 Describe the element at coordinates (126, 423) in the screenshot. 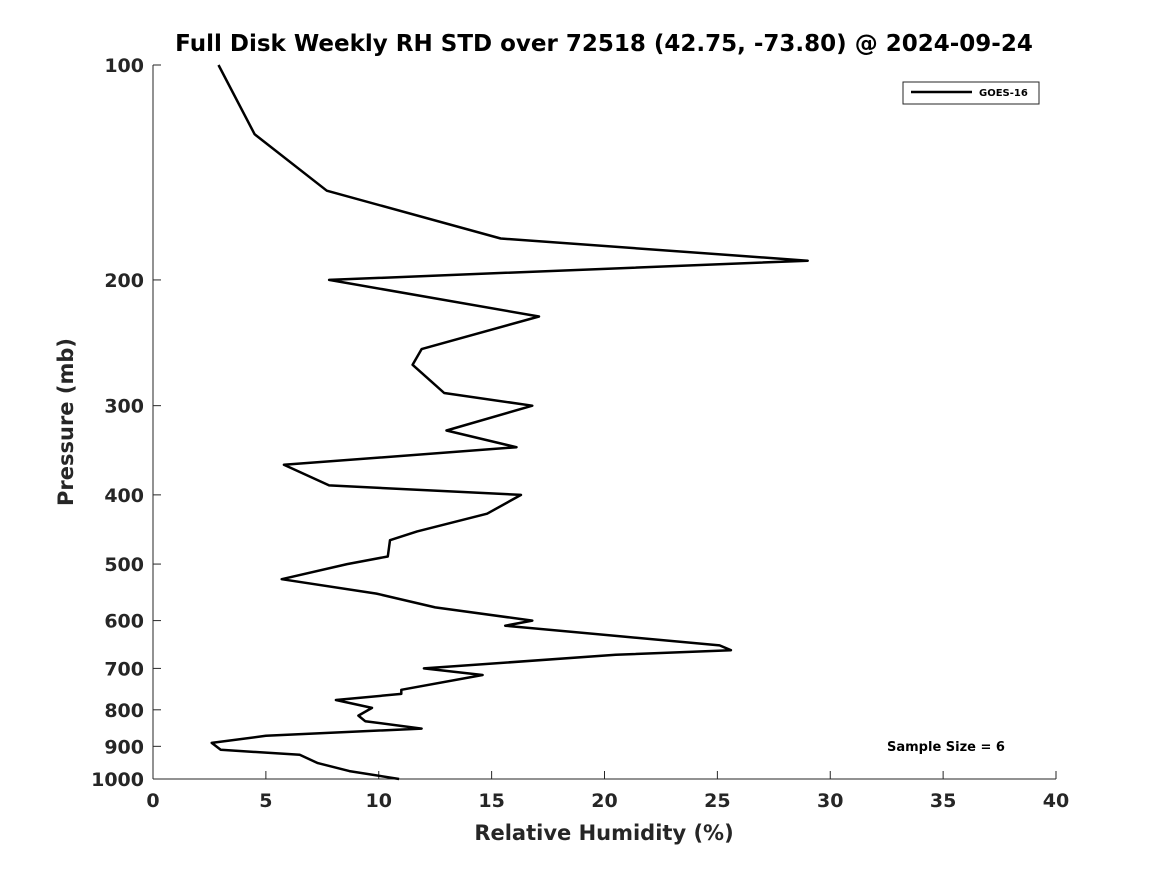

I see `y-axis-ticks: 100 200 300 400 500 600 700 800 900 1000` at that location.